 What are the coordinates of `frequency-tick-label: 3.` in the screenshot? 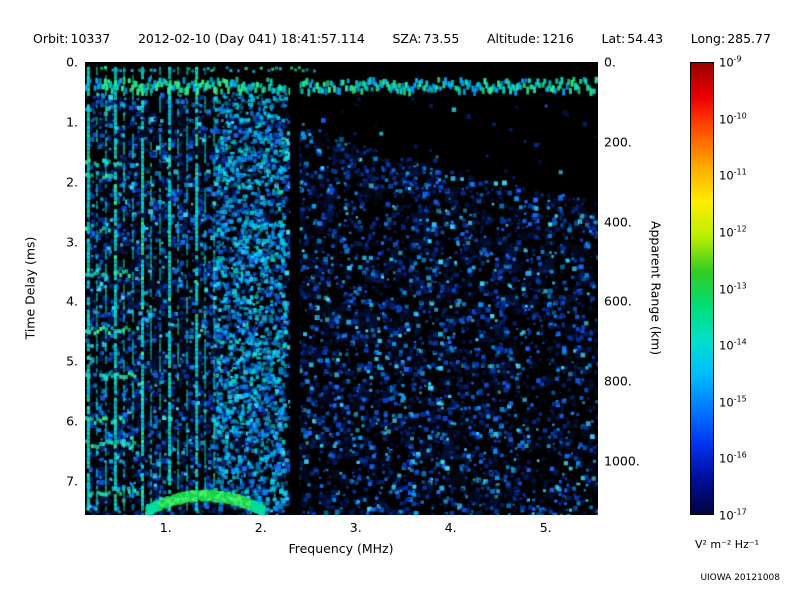 It's located at (355, 527).